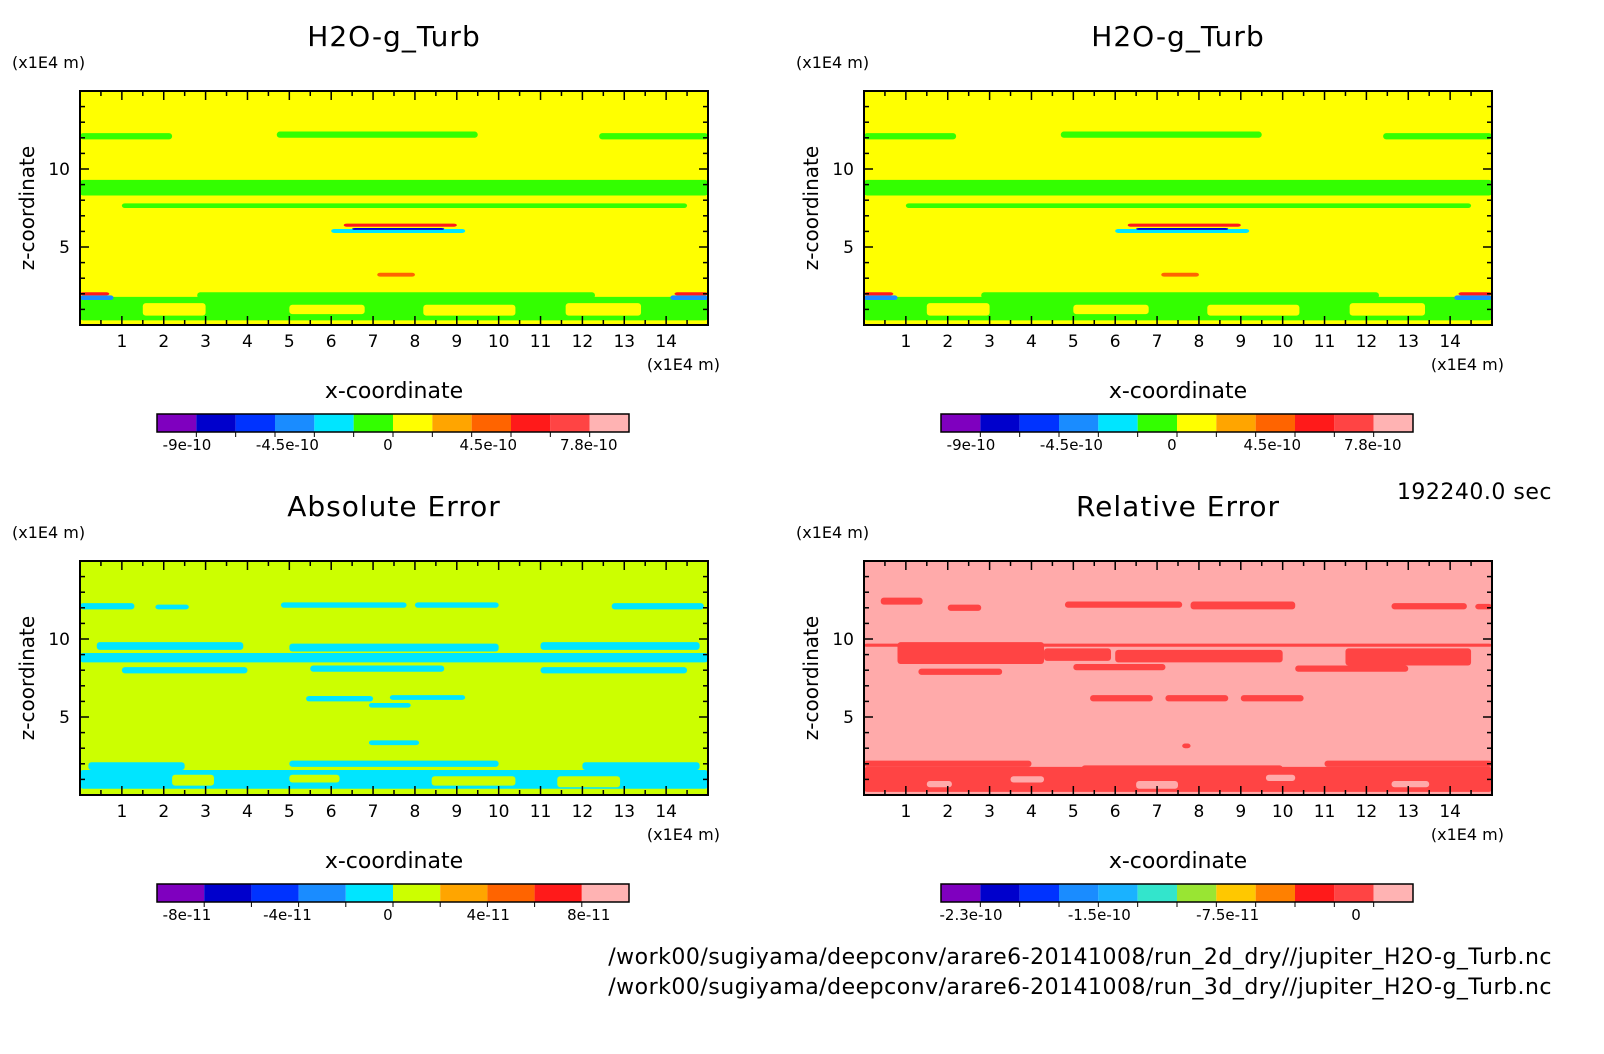 The width and height of the screenshot is (1604, 1054). I want to click on colorbar-label: -1.5e-10, so click(1099, 915).